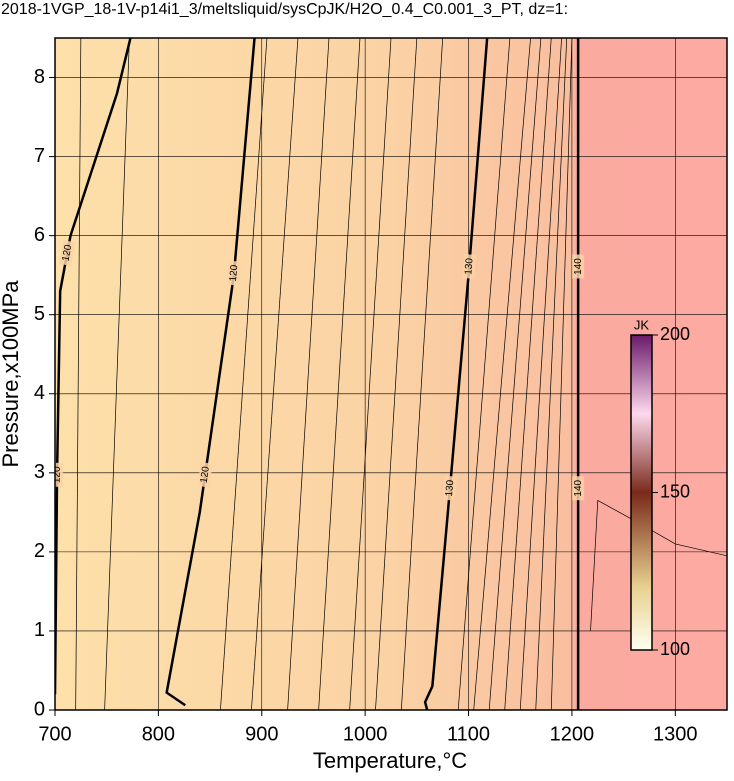 This screenshot has height=781, width=734. I want to click on y-tick-label: 1, so click(39, 630).